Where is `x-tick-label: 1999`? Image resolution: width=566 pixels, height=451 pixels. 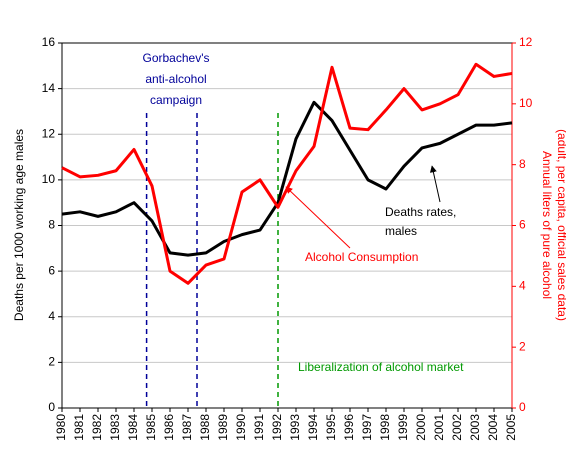
x-tick-label: 1999 is located at coordinates (403, 427).